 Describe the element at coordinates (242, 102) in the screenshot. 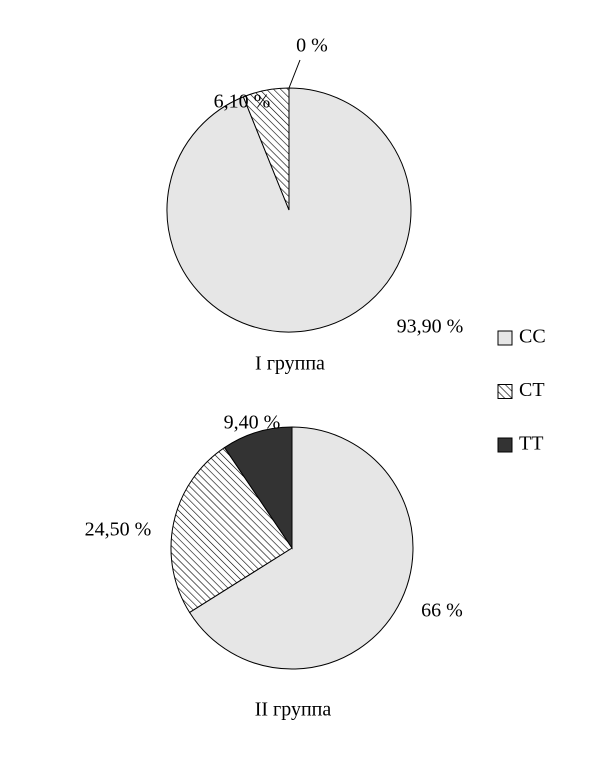

I see `value-label: 6,10 %` at that location.